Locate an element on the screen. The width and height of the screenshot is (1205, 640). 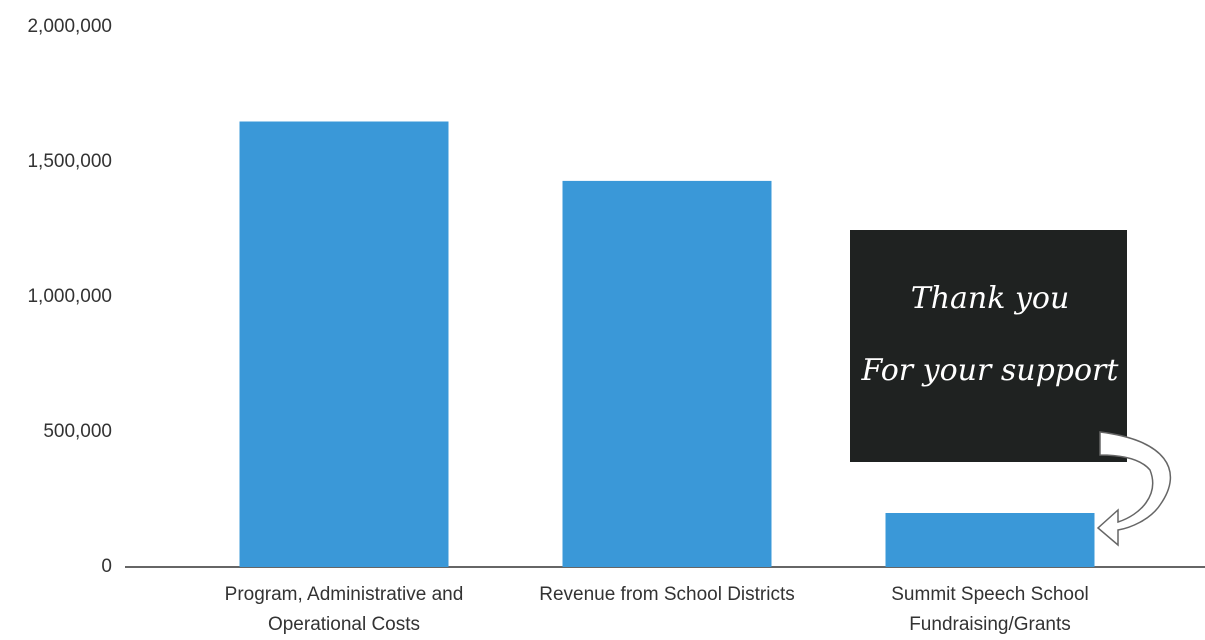
x-tick-label: Summit Speech School Fundraising/Grants is located at coordinates (990, 609).